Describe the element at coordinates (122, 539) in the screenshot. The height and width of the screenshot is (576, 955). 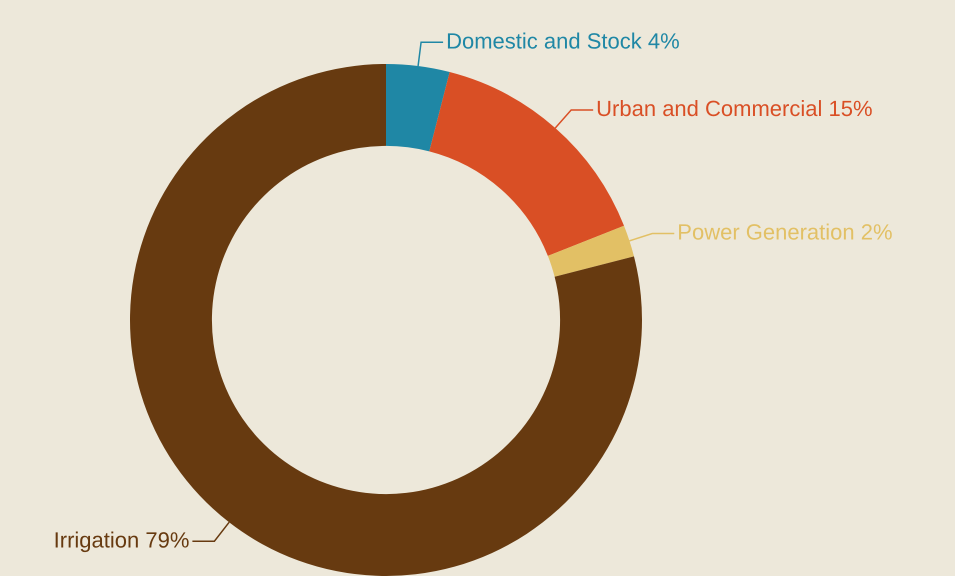
I see `slice-label: Irrigation 79%` at that location.